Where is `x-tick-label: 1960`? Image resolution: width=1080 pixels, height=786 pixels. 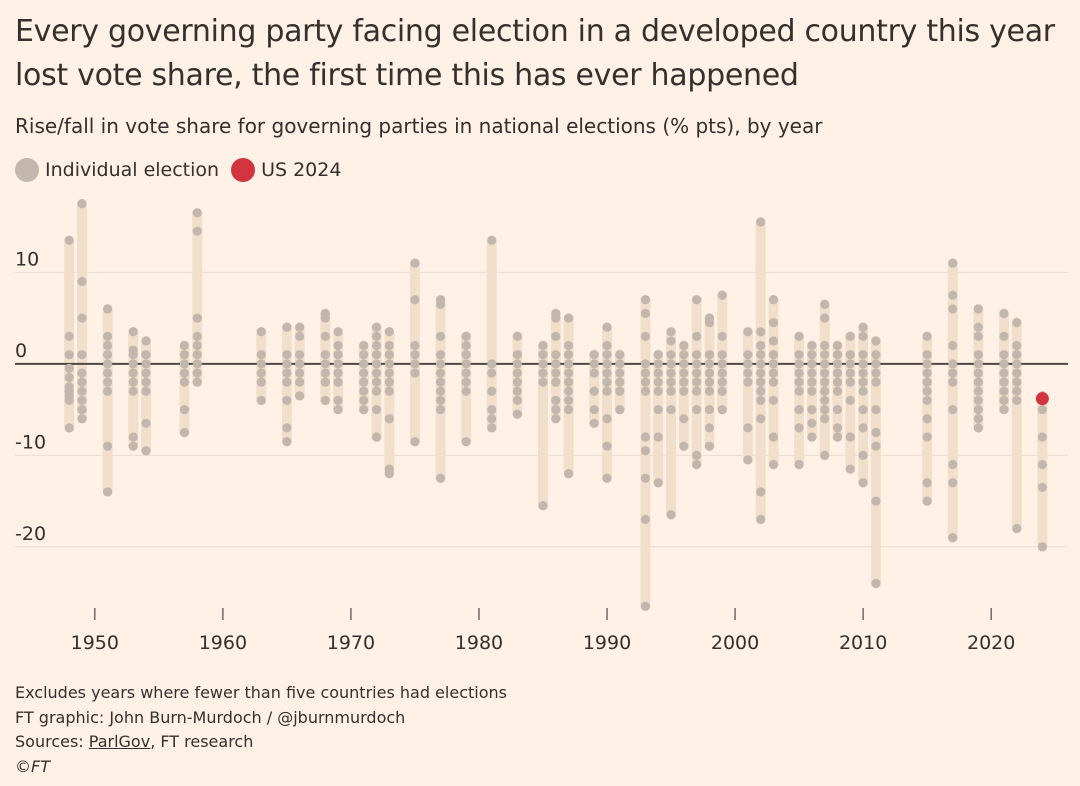
x-tick-label: 1960 is located at coordinates (223, 643).